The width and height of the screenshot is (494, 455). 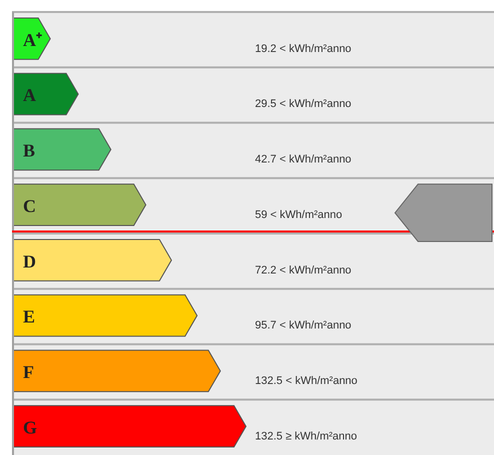 I want to click on y-tick-label: F, so click(x=28, y=372).